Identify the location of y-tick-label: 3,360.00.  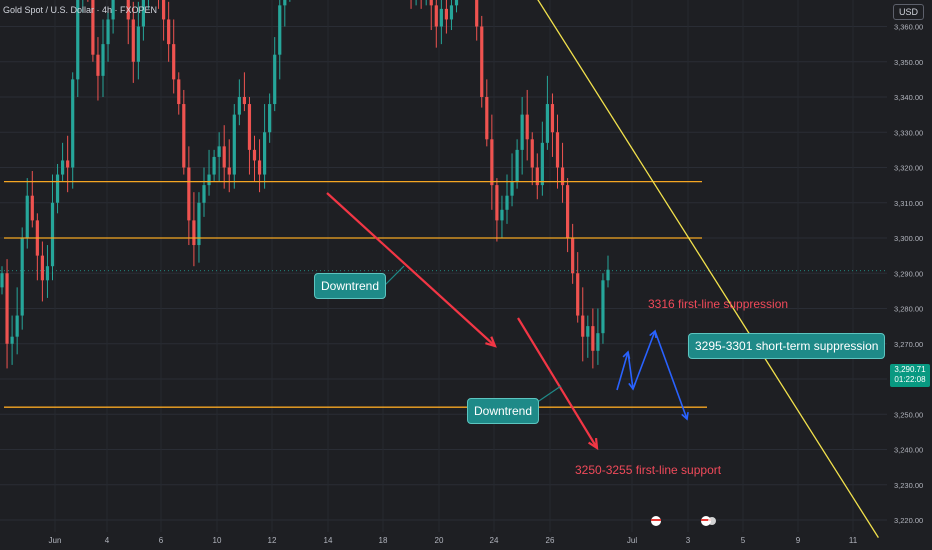
(908, 27).